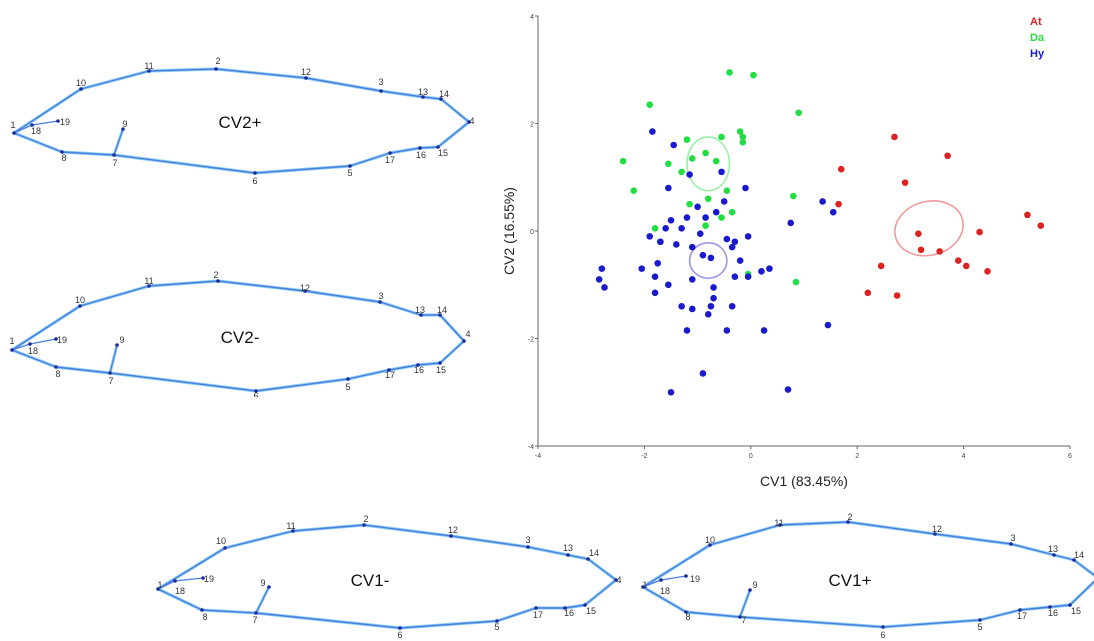  What do you see at coordinates (509, 231) in the screenshot?
I see `y-axis-label: CV2 (16.55%)` at bounding box center [509, 231].